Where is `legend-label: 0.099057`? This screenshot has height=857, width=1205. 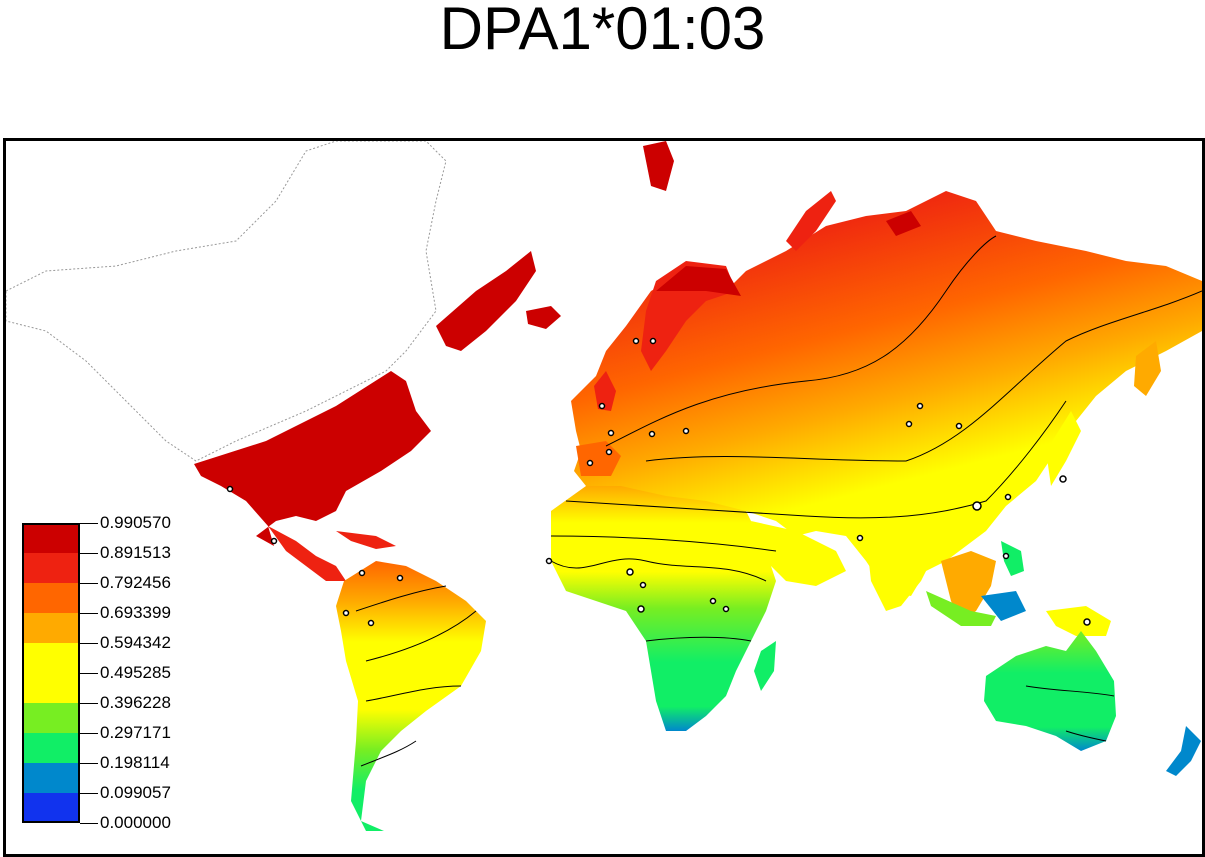 legend-label: 0.099057 is located at coordinates (135, 792).